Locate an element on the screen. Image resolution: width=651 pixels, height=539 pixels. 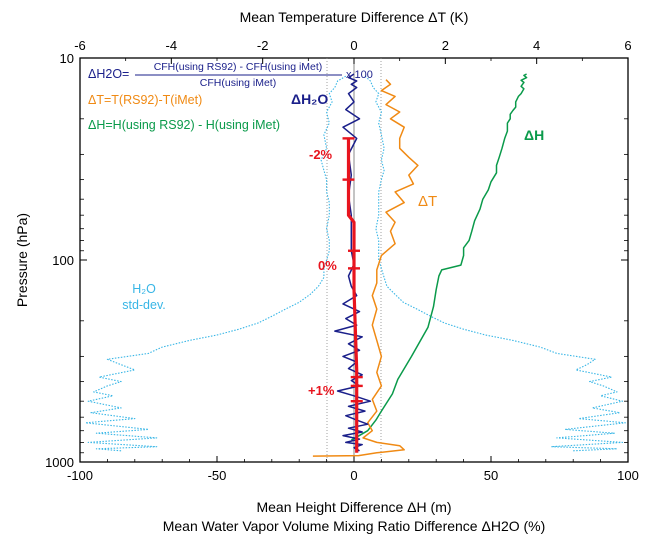
top-tick-label: 4 is located at coordinates (536, 45).